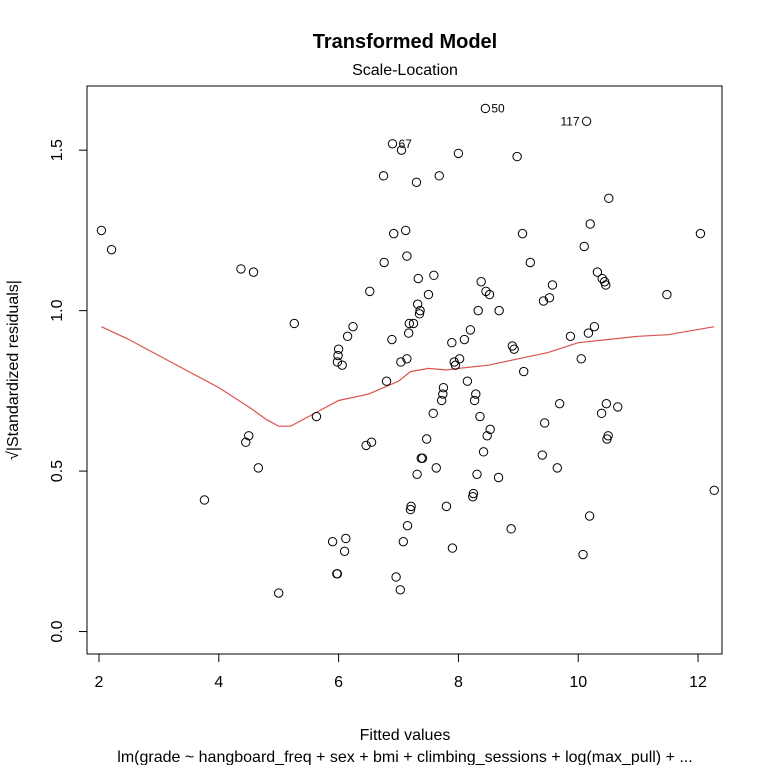 The height and width of the screenshot is (765, 766). I want to click on smoother-layer, so click(408, 376).